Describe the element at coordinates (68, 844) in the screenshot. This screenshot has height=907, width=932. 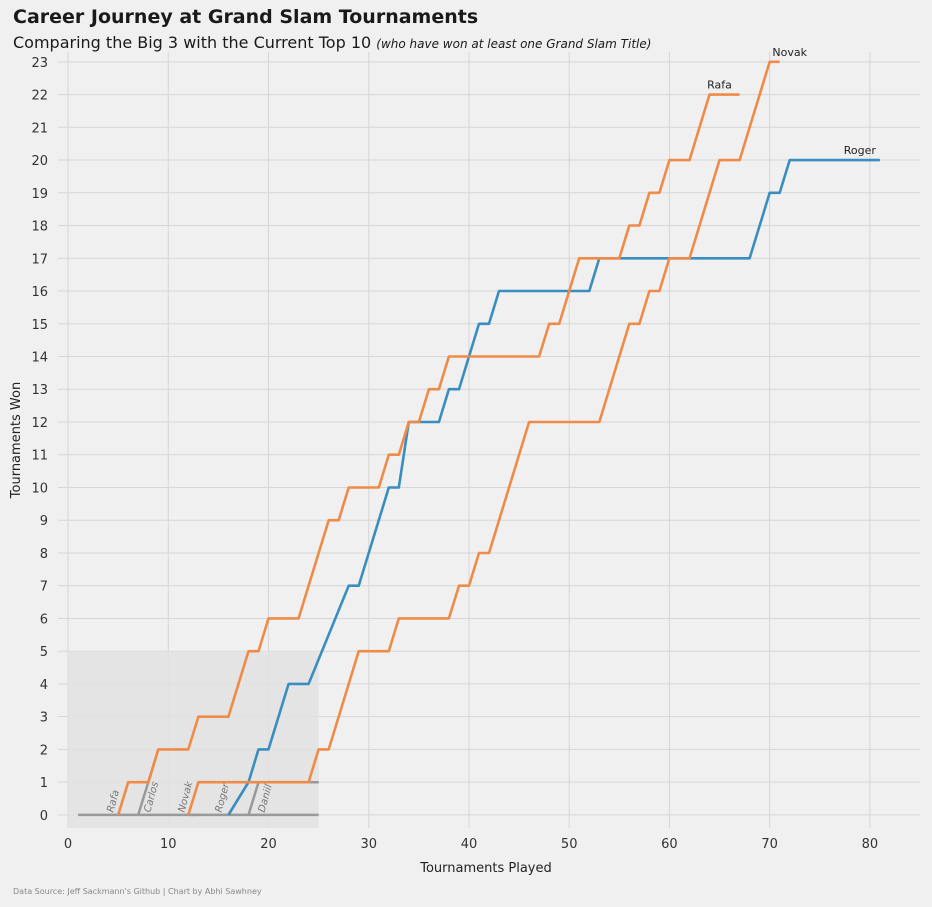
I see `x-tick-label: 0` at that location.